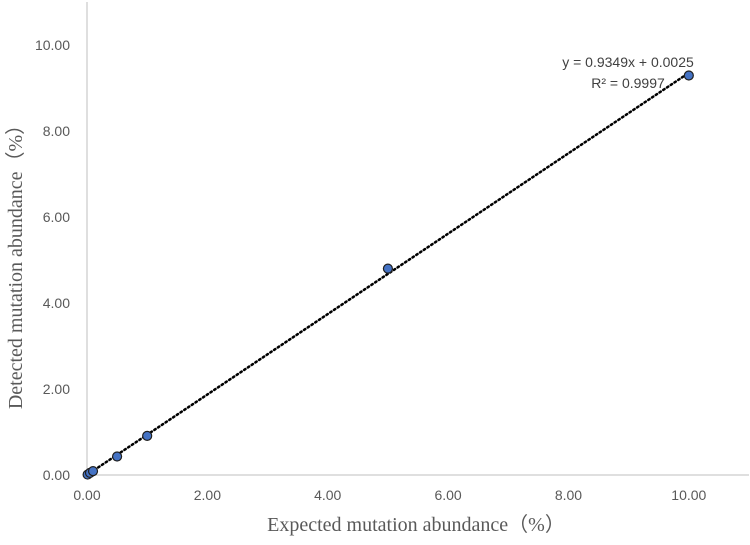 The width and height of the screenshot is (750, 545). Describe the element at coordinates (416, 524) in the screenshot. I see `x-axis-title: Expected mutation abundance（%）` at that location.